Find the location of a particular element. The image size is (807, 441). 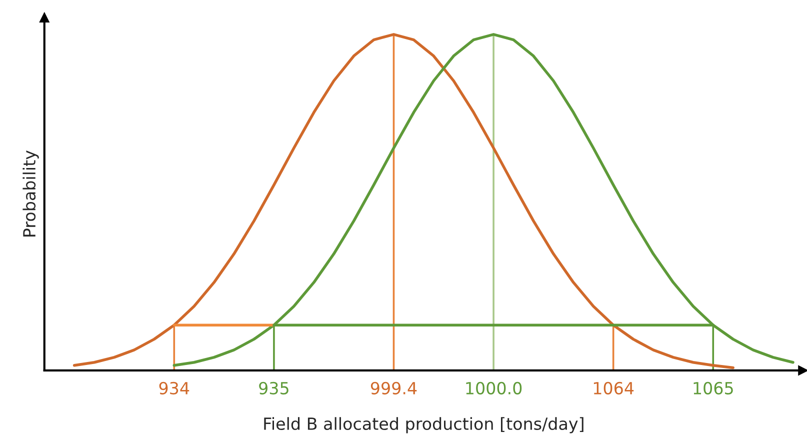

x-tick-label: 1065 is located at coordinates (713, 388).